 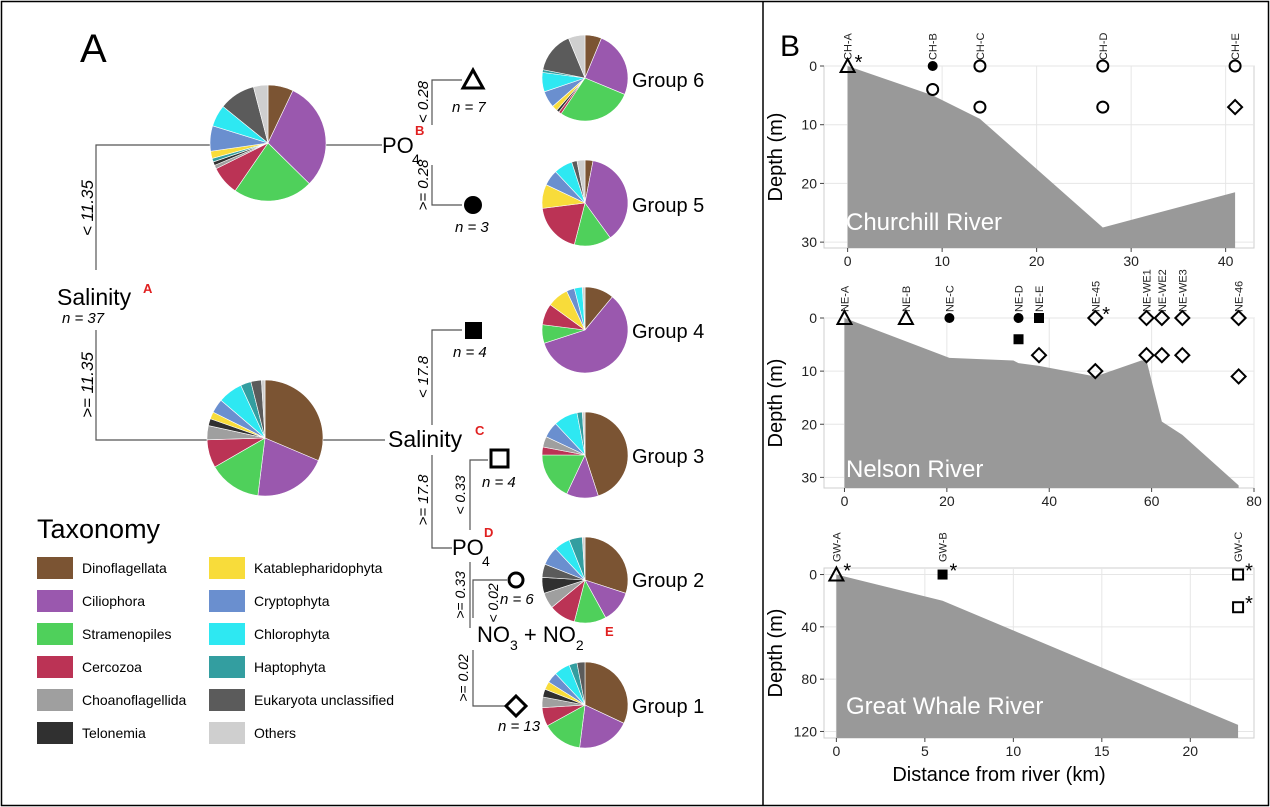 What do you see at coordinates (468, 547) in the screenshot?
I see `node-label: PO` at bounding box center [468, 547].